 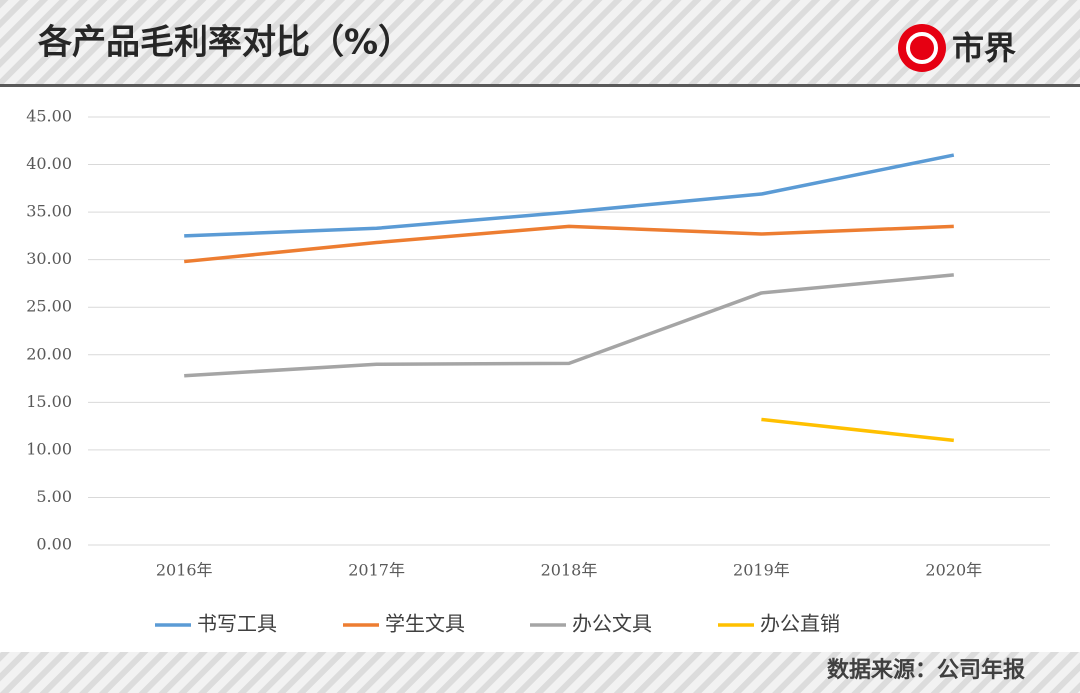 I want to click on y-tick-label: 35.00, so click(x=49, y=211).